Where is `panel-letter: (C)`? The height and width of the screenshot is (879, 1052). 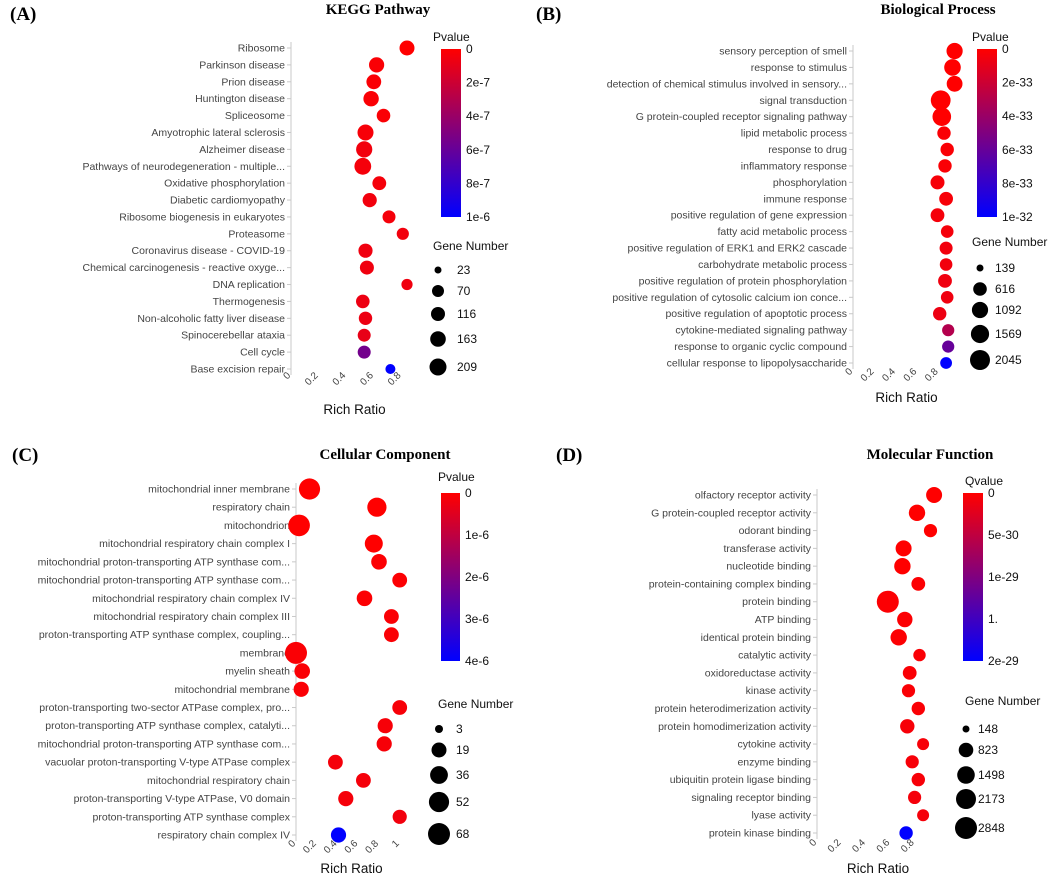
panel-letter: (C) is located at coordinates (25, 455).